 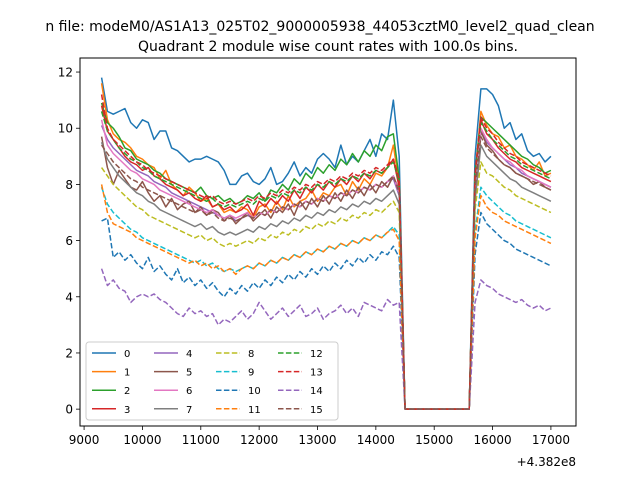 I want to click on legend-label-14: 14, so click(x=316, y=391).